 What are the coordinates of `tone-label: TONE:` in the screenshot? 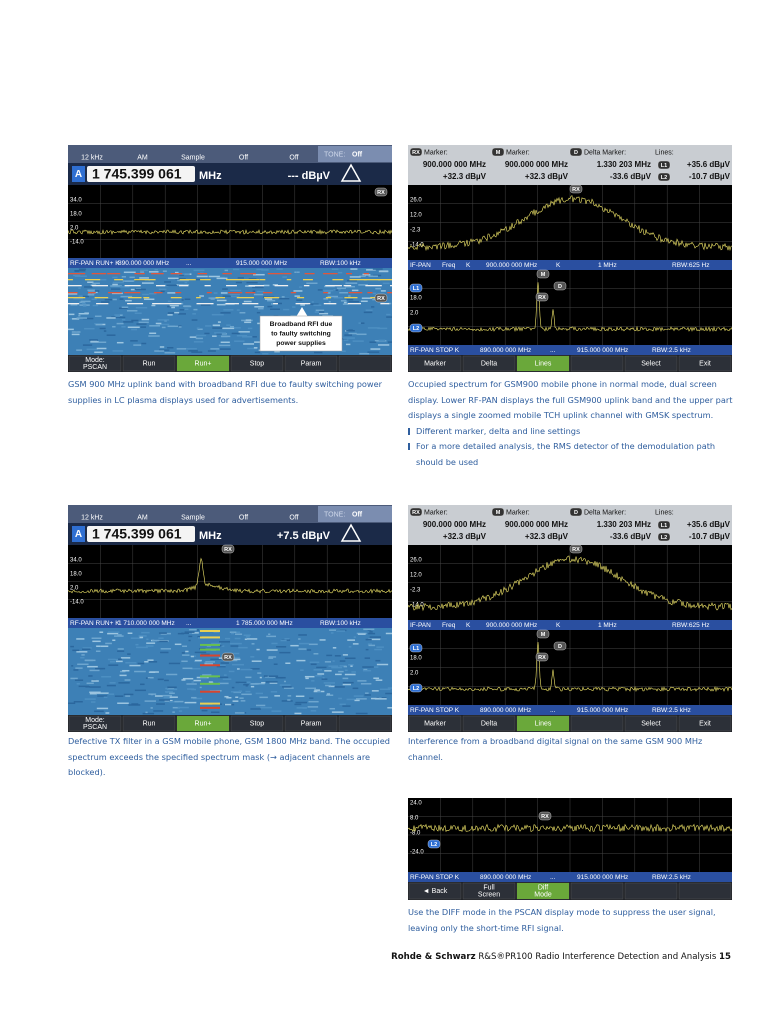 It's located at (334, 514).